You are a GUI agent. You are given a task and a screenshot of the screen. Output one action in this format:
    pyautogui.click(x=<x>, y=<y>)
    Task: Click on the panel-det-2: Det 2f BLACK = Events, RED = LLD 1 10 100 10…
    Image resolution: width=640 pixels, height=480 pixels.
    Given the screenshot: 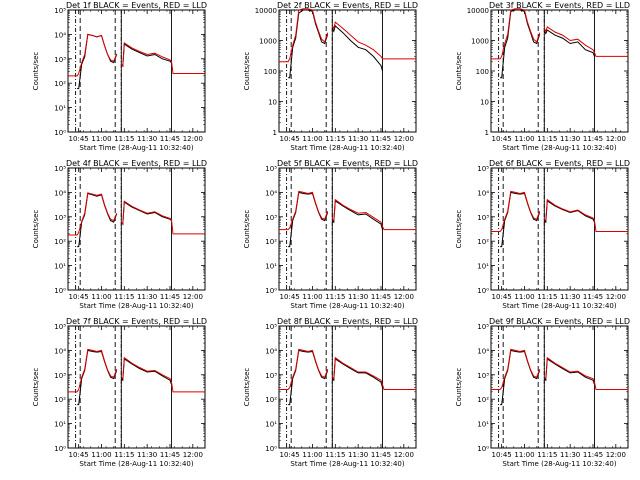 What is the action you would take?
    pyautogui.click(x=330, y=76)
    